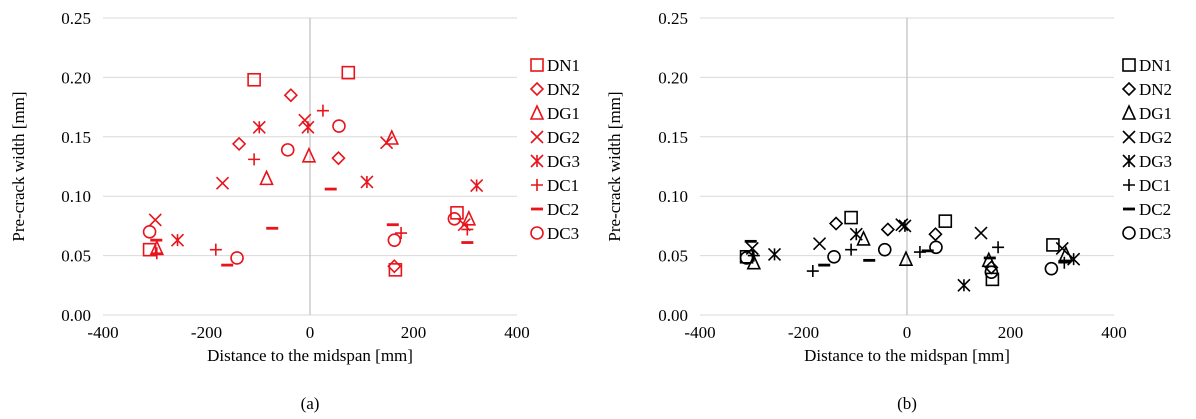 This screenshot has height=419, width=1196. Describe the element at coordinates (563, 209) in the screenshot. I see `legend-label: DC2` at that location.